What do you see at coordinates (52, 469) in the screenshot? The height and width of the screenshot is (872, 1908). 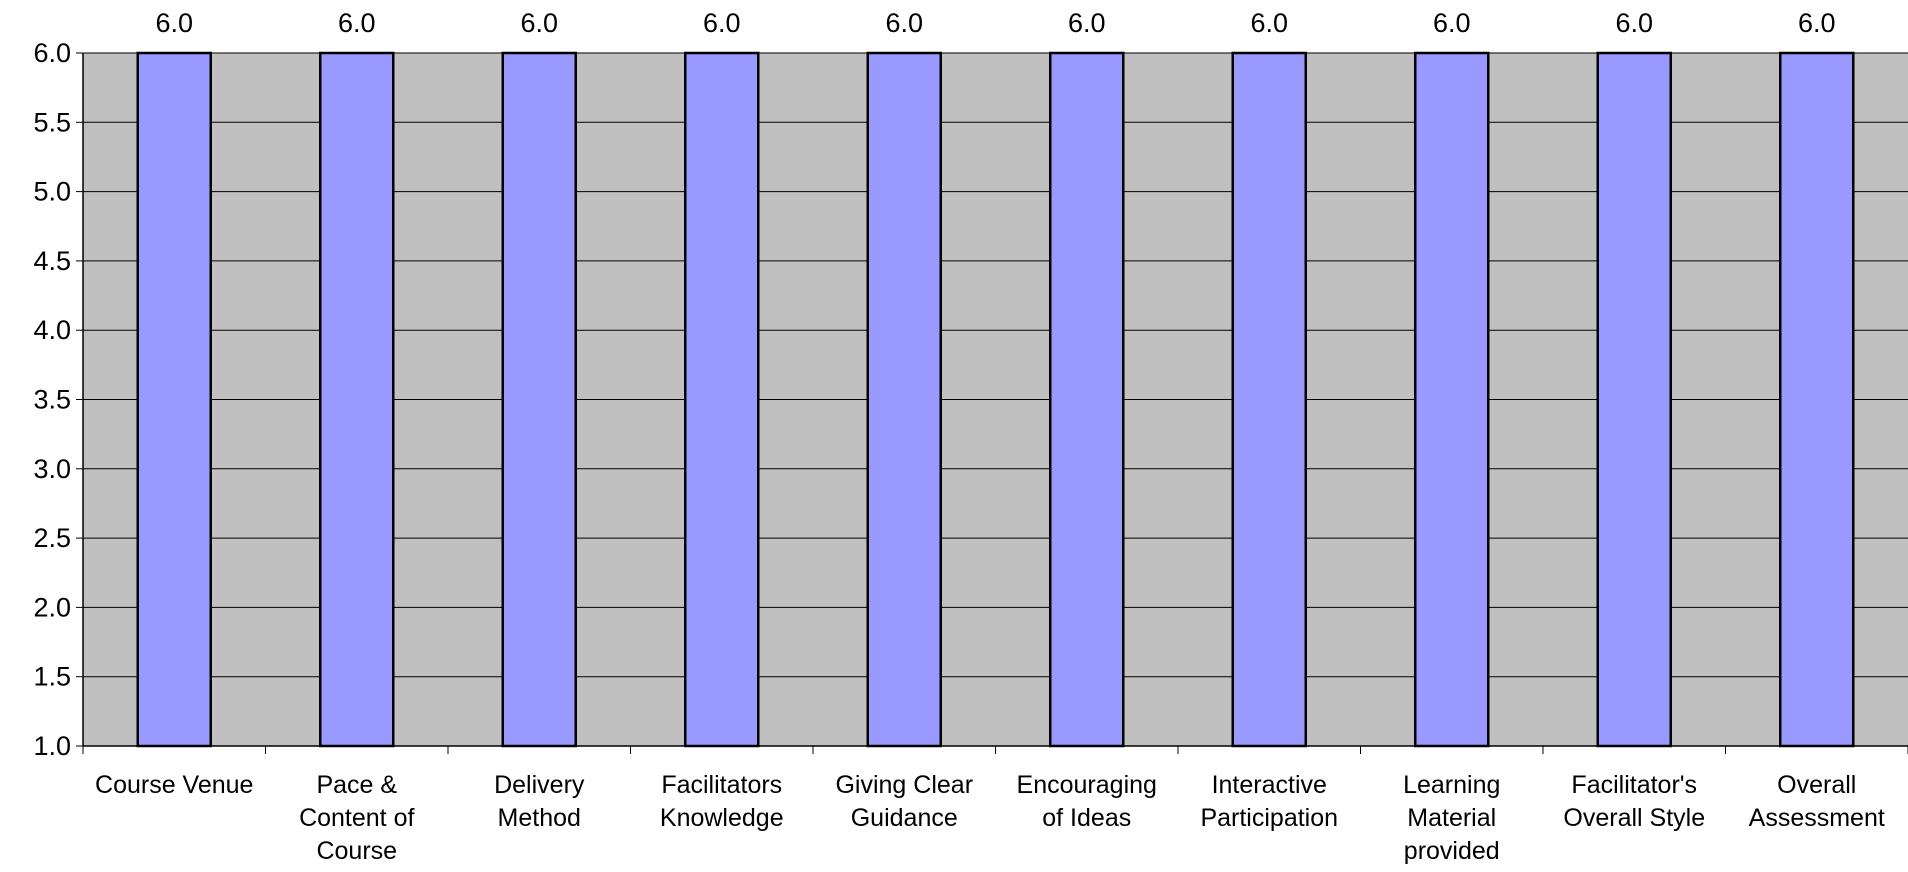 I see `y-tick-label: 3.0` at bounding box center [52, 469].